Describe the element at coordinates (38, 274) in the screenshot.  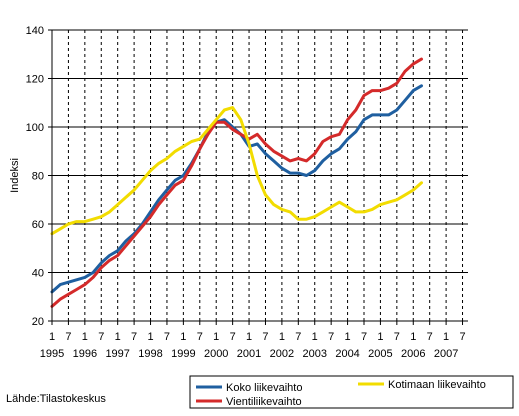
I see `y-tick-label: 40` at that location.